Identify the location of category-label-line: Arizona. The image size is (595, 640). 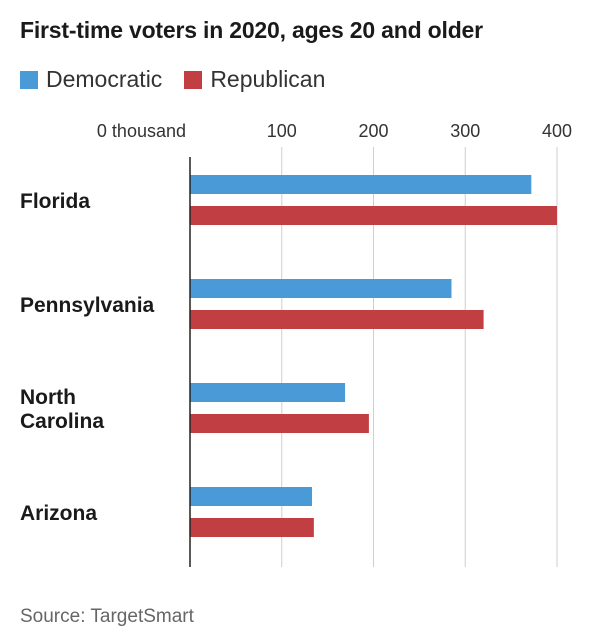
(58, 513).